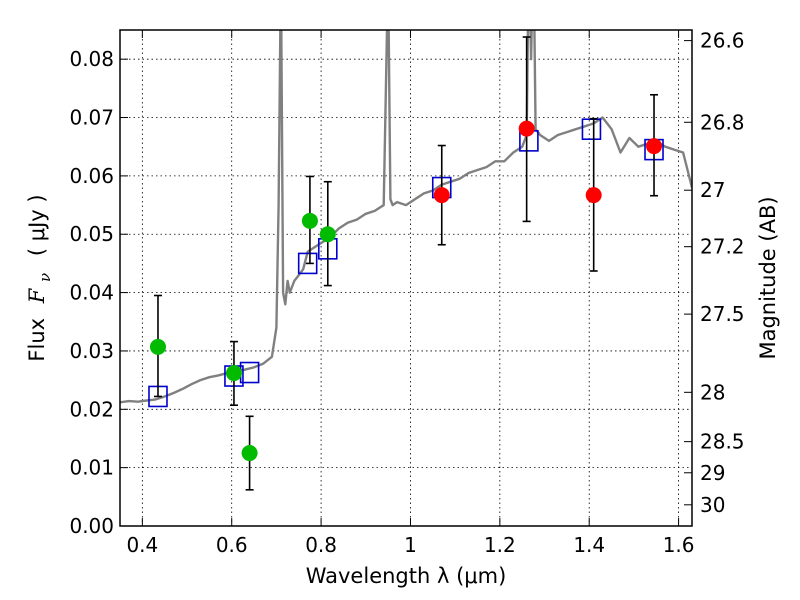  Describe the element at coordinates (91, 176) in the screenshot. I see `y-tick-label: 0.06` at that location.